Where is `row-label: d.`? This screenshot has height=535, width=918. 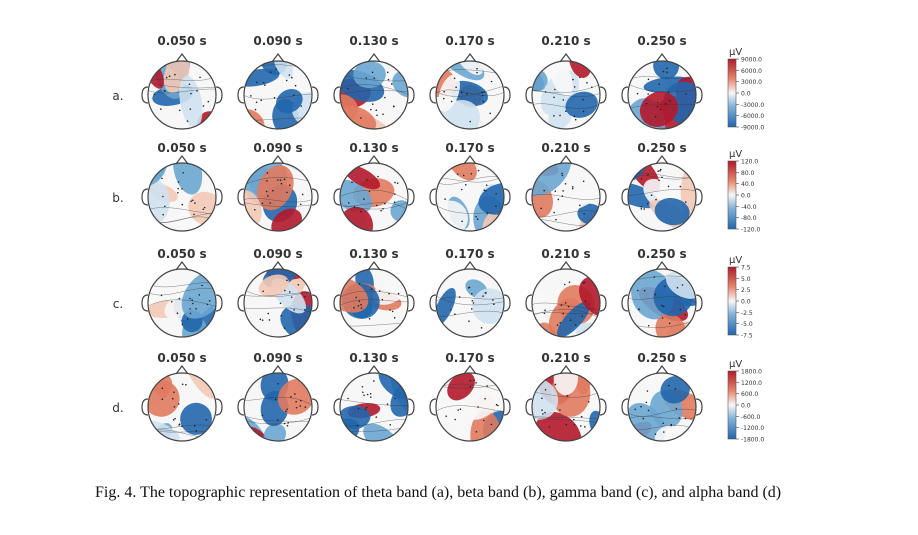
row-label: d. is located at coordinates (117, 408).